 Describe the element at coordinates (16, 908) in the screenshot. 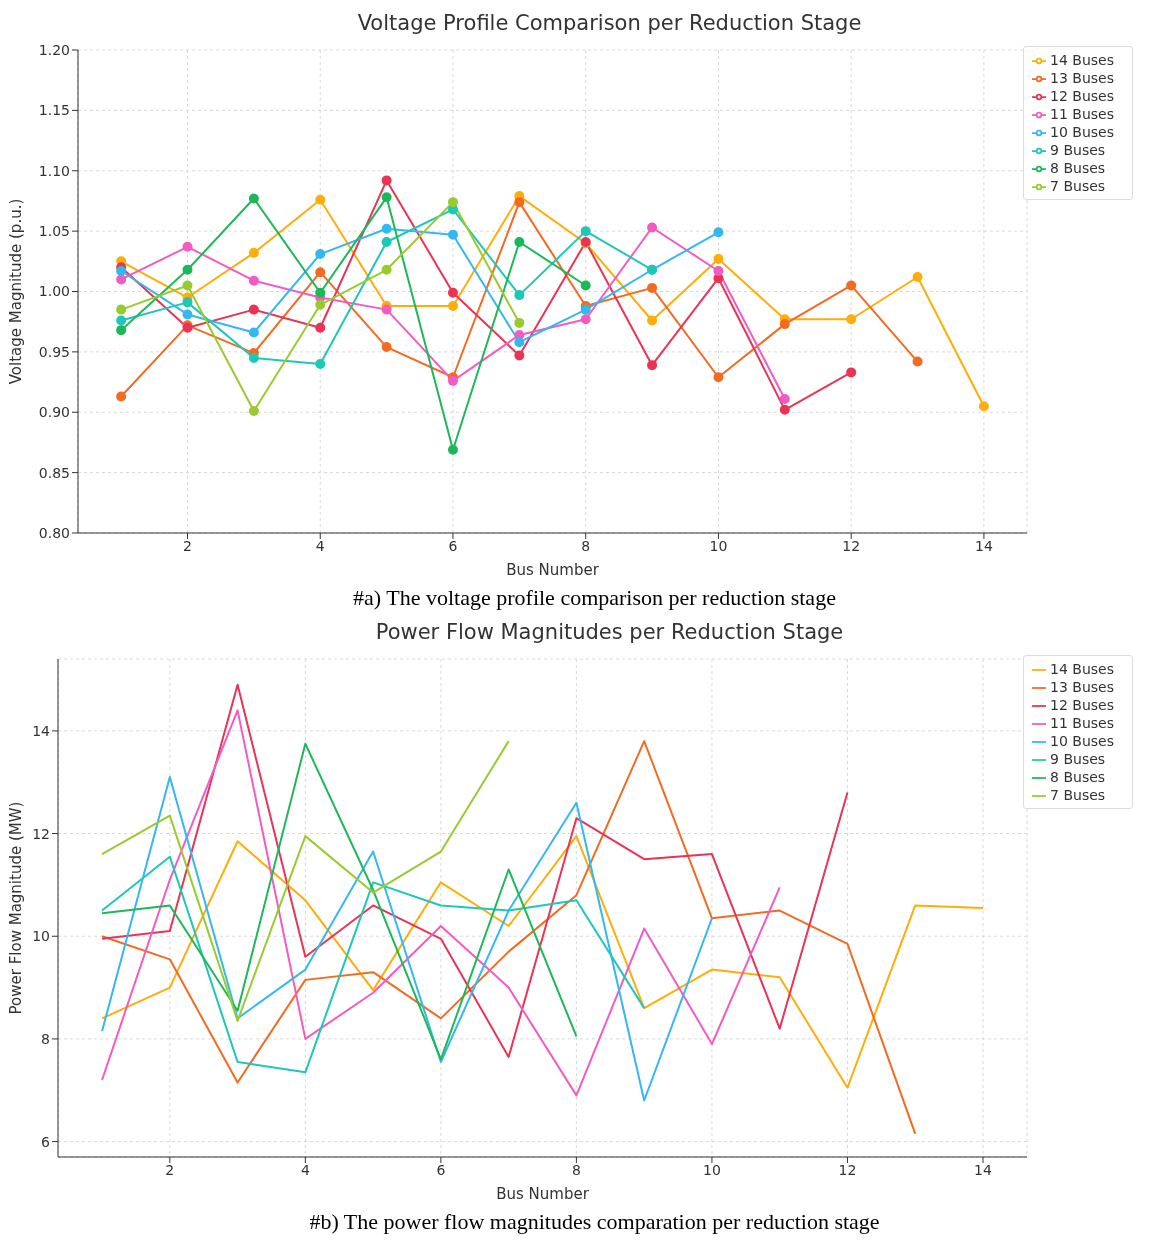

I see `y-axis-title: Power Flow Magnitude (MW)` at that location.